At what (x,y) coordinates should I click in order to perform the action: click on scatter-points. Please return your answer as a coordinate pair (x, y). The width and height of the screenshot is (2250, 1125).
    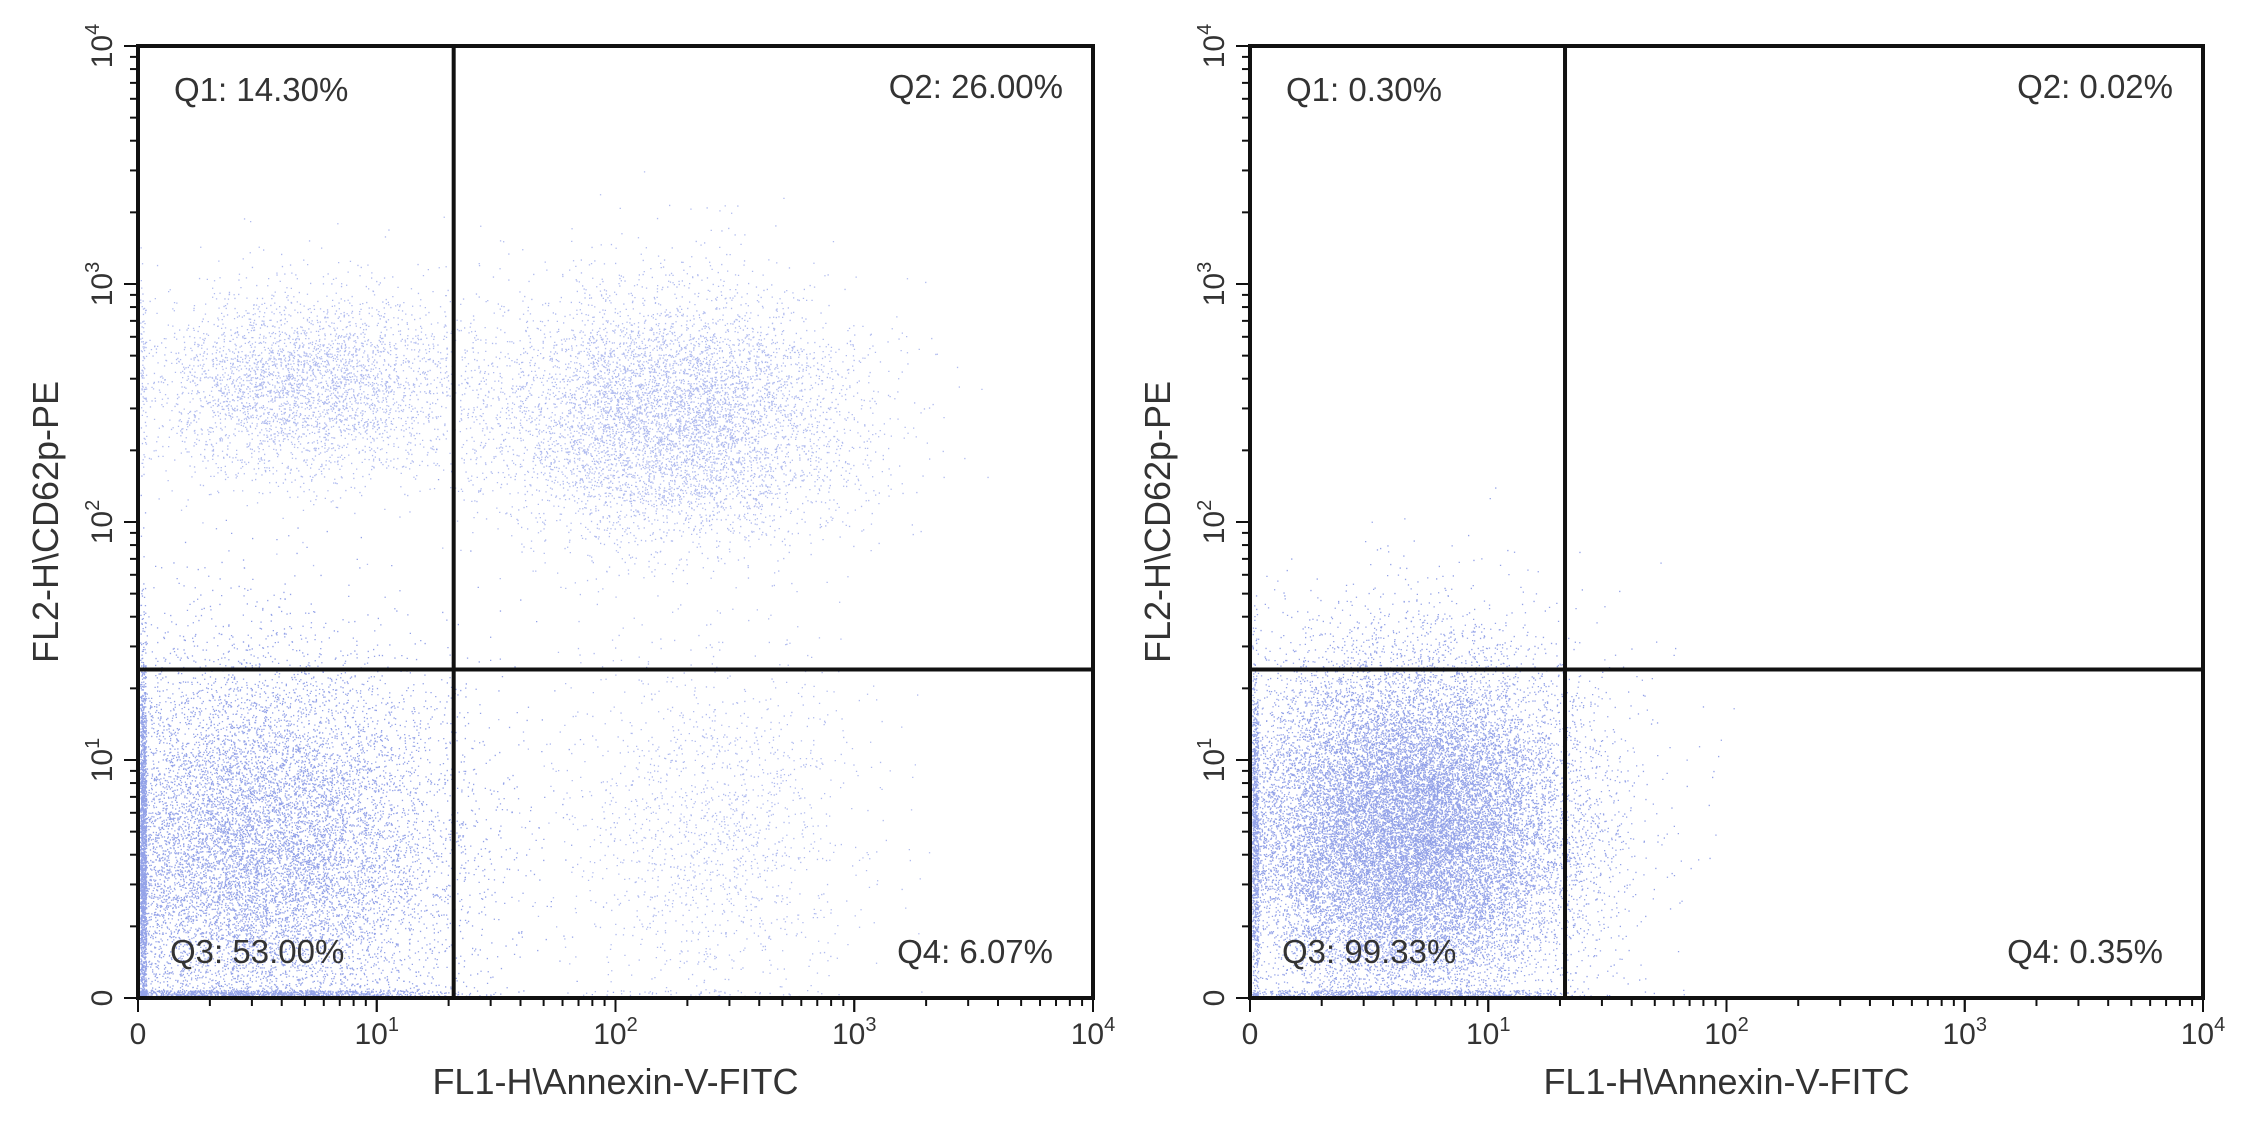
    Looking at the image, I should click on (1493, 742).